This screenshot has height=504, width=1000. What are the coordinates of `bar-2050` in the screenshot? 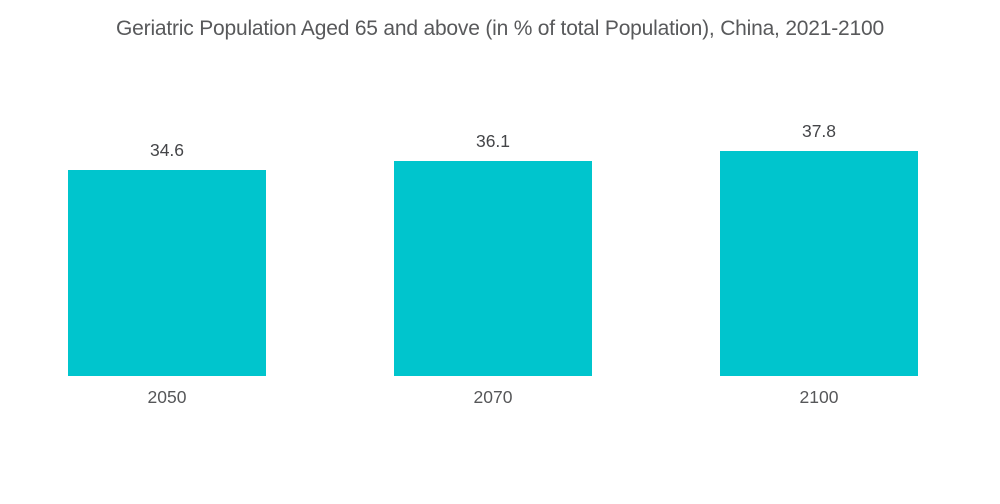 It's located at (167, 273).